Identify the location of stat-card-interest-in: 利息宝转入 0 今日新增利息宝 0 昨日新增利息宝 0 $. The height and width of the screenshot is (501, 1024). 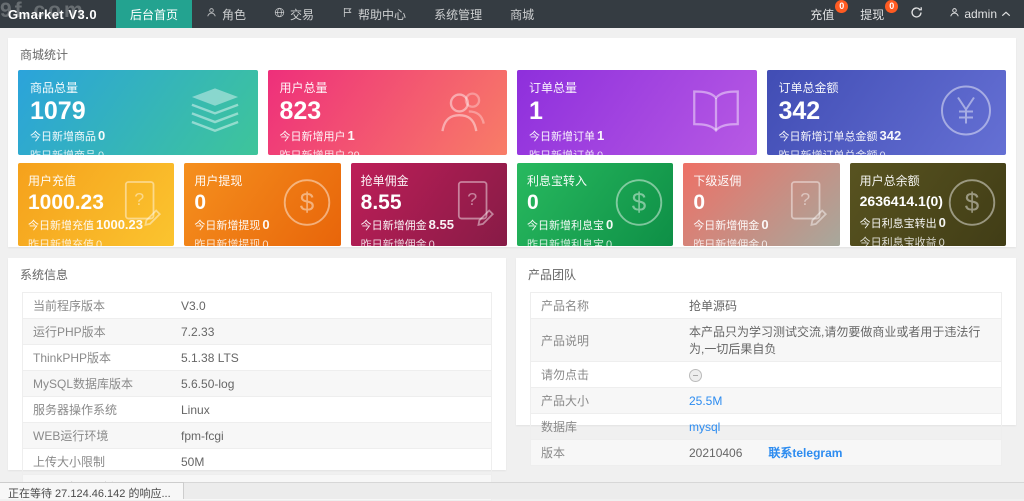
(595, 204).